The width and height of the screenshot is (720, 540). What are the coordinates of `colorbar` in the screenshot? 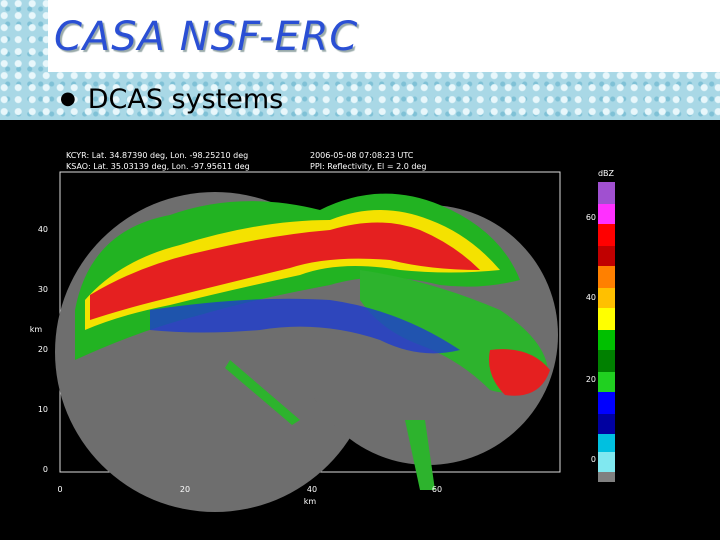 It's located at (606, 332).